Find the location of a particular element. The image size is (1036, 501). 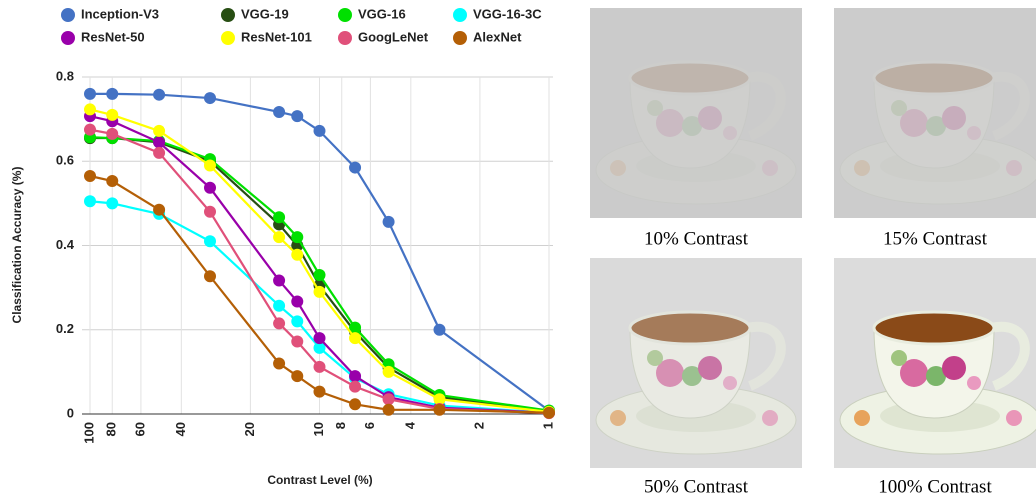

x-tick-label: 8 is located at coordinates (340, 425).